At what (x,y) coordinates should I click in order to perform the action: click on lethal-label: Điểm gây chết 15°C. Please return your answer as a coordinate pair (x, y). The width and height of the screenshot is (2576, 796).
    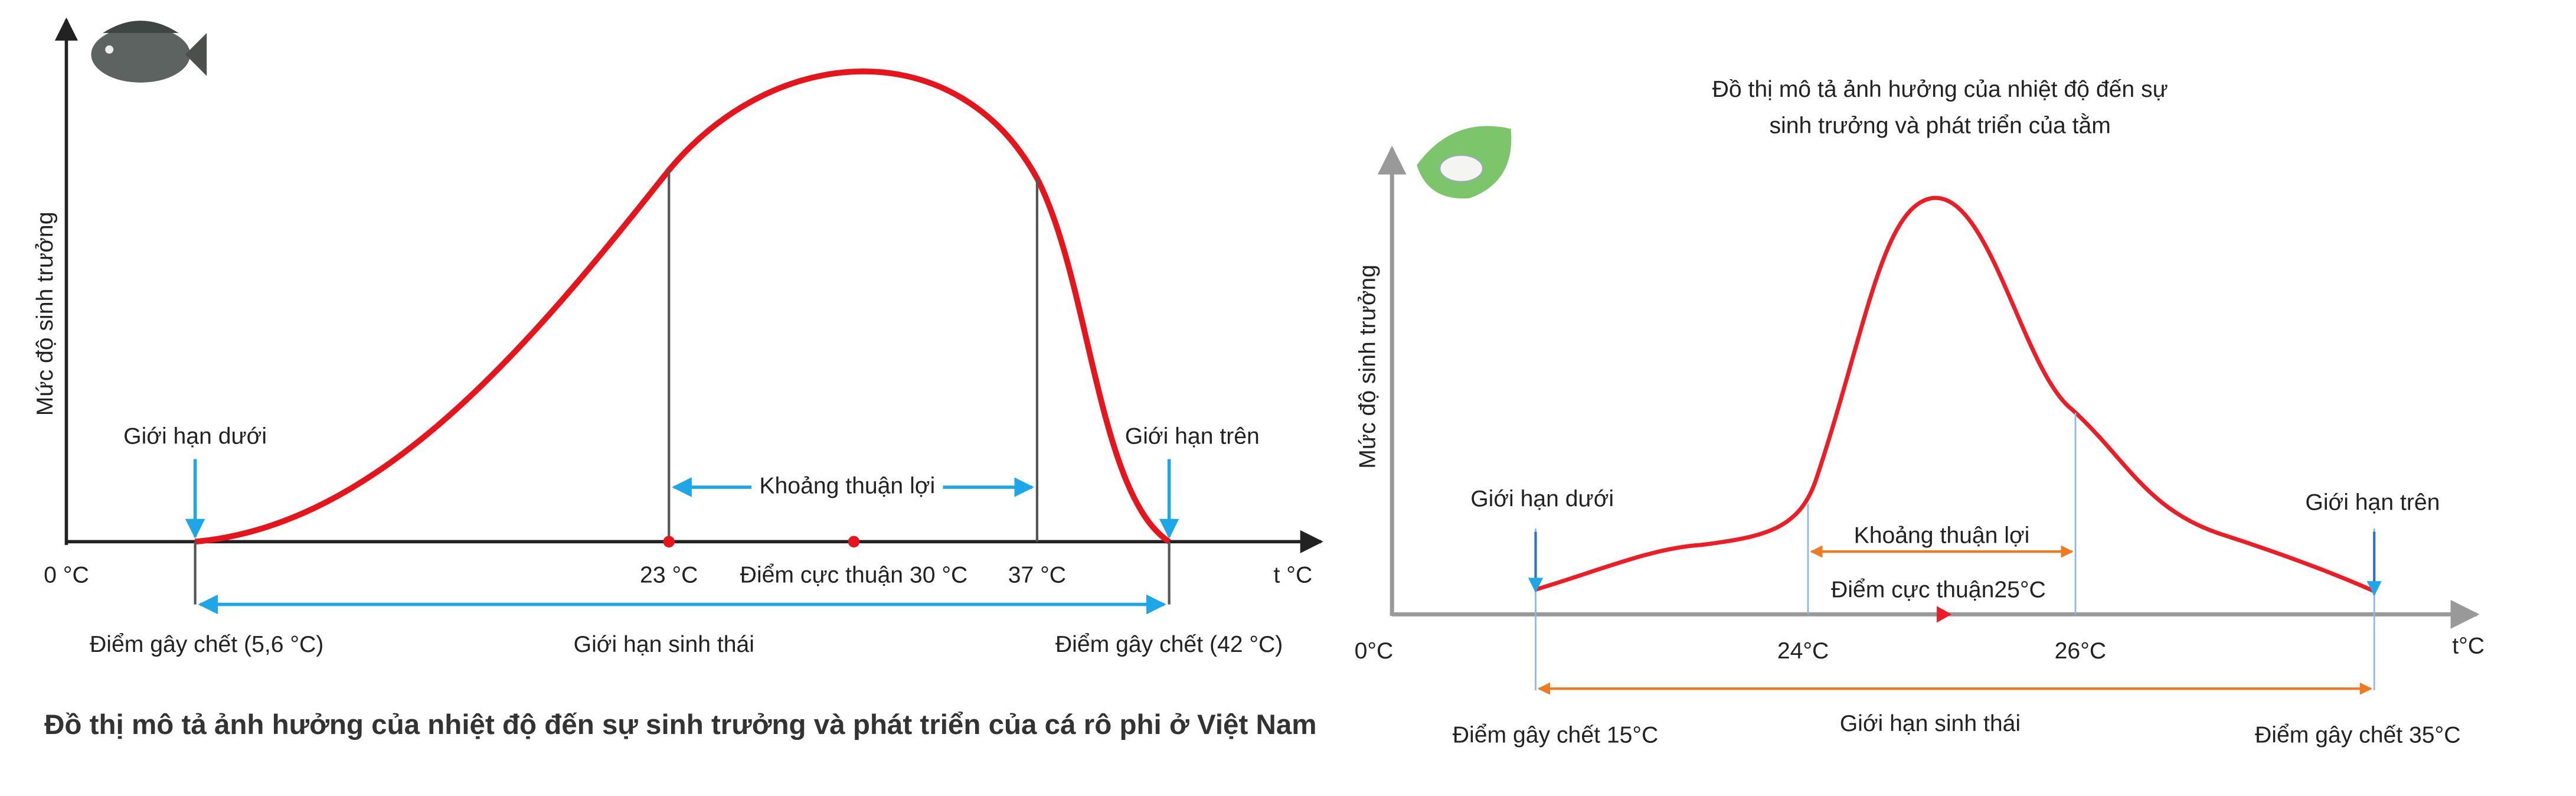
    Looking at the image, I should click on (1556, 735).